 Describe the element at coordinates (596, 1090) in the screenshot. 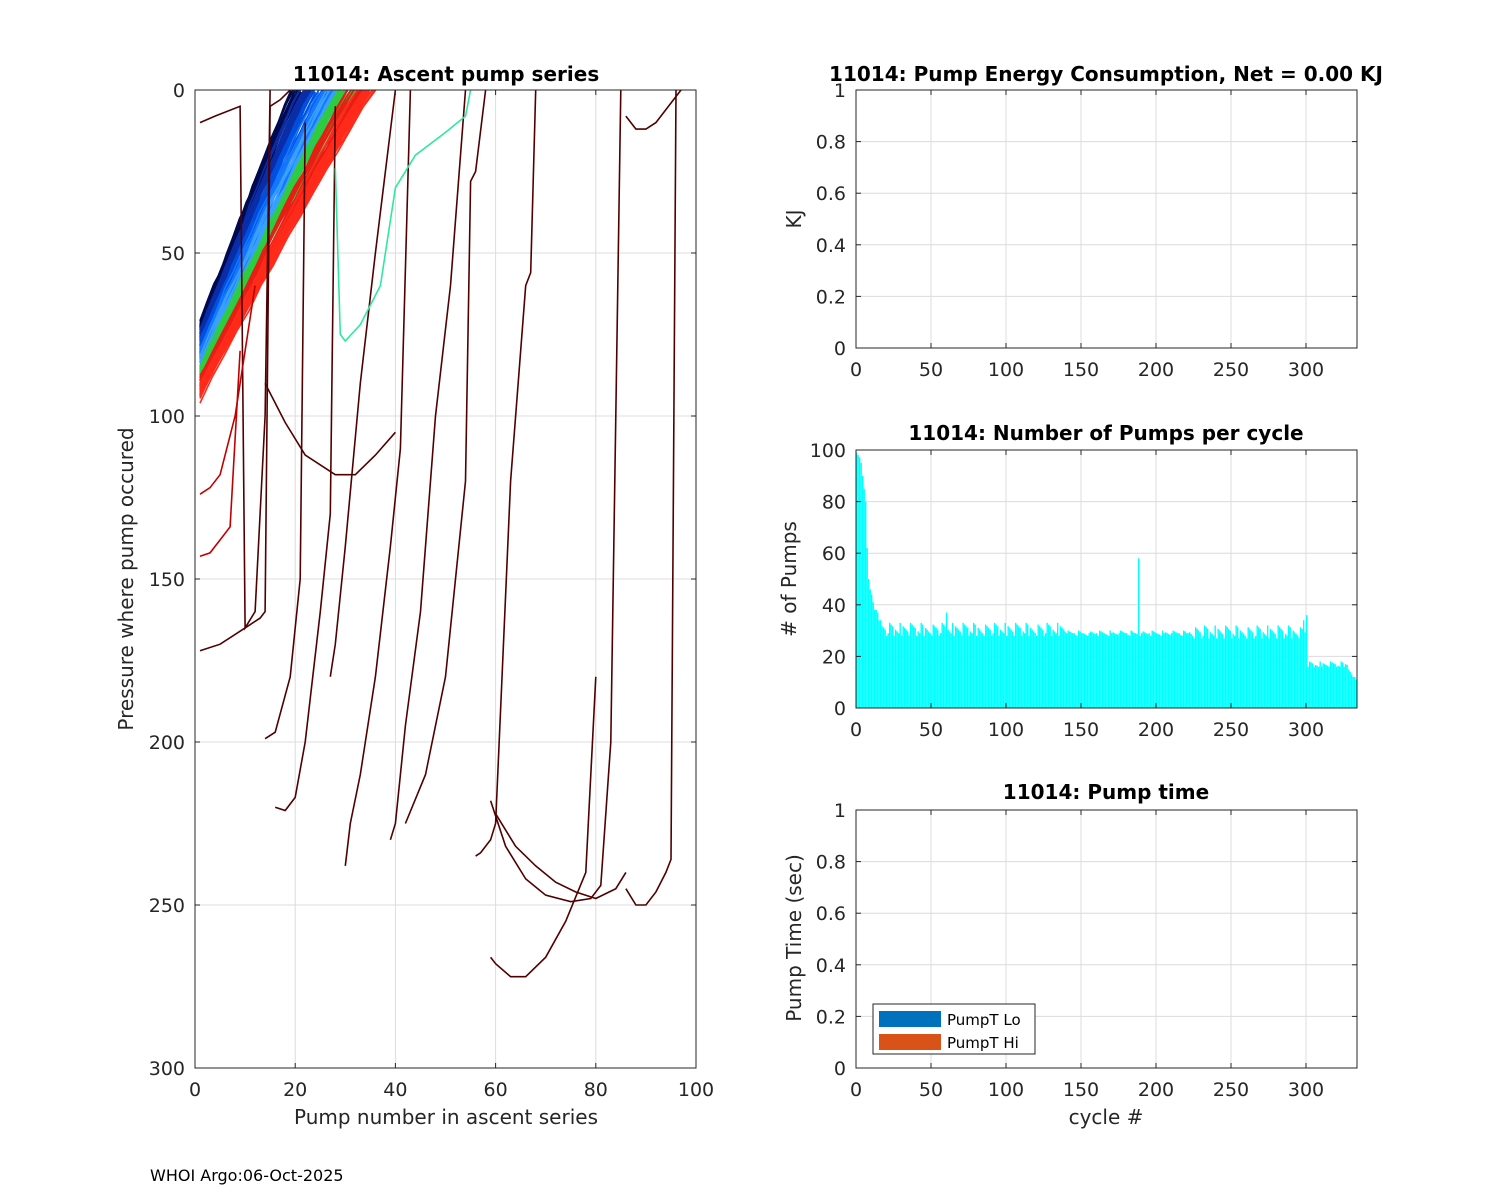

I see `ascent-xtick-label: 80` at that location.